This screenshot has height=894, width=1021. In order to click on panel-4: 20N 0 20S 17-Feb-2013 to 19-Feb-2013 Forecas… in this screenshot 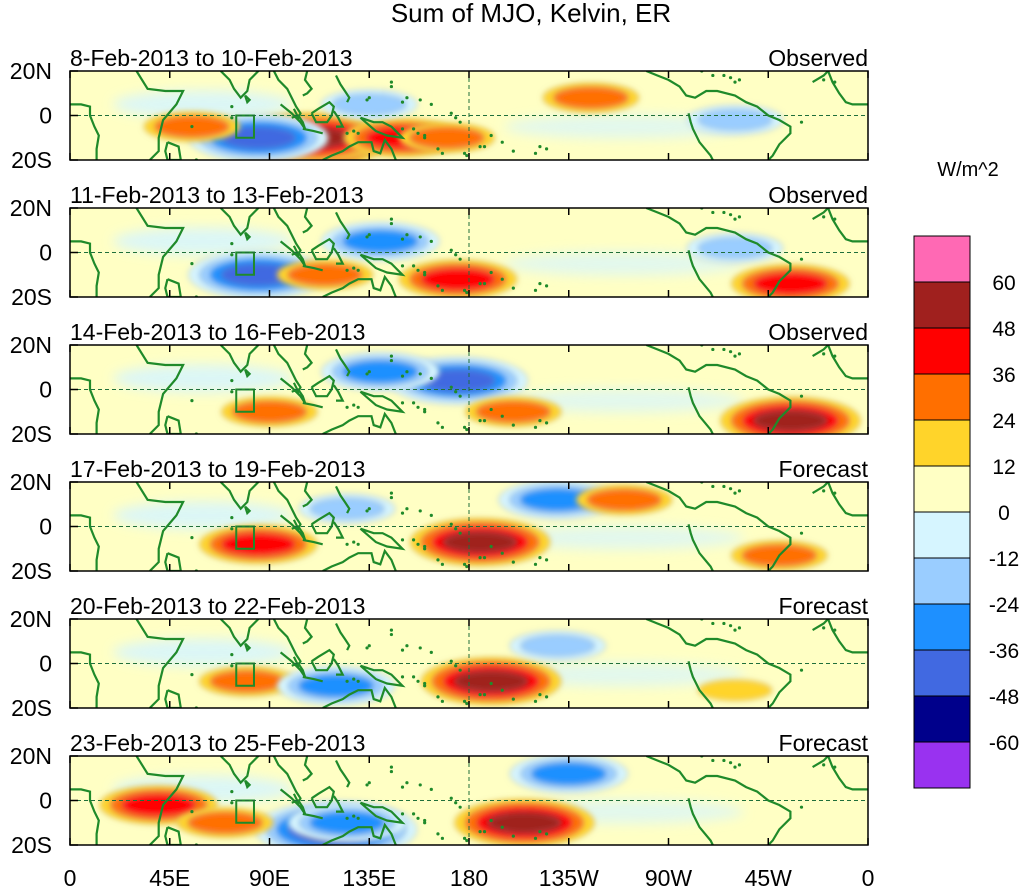, I will do `click(439, 520)`.